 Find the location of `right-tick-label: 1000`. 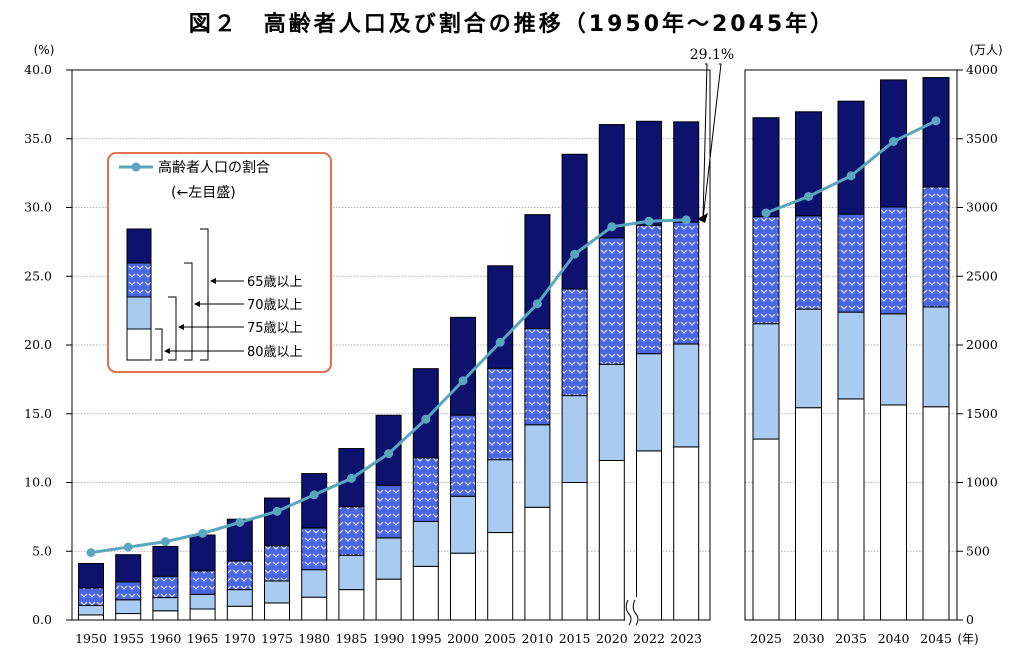

right-tick-label: 1000 is located at coordinates (982, 482).